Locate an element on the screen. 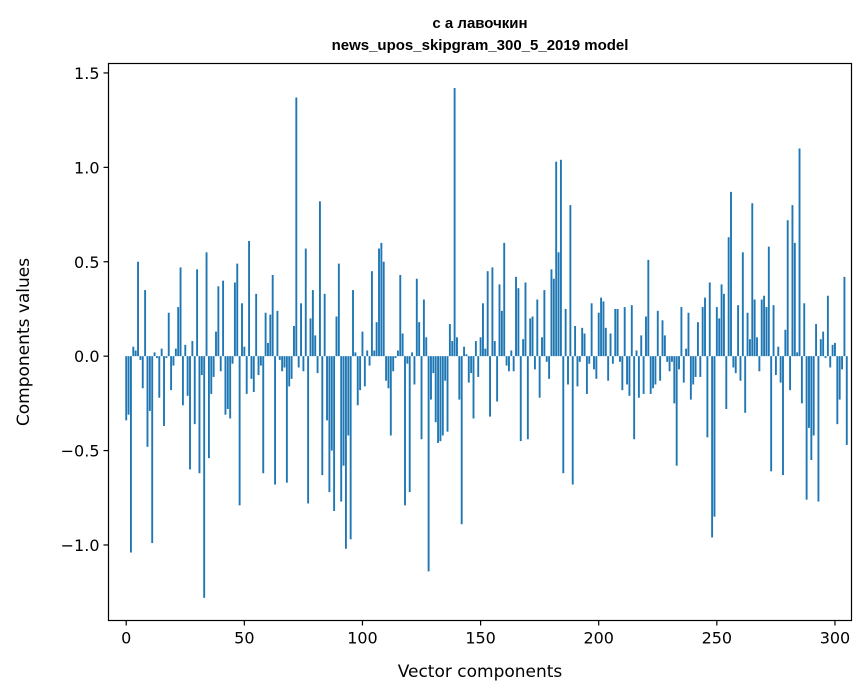 Image resolution: width=867 pixels, height=696 pixels. x-tick-label: 300 is located at coordinates (835, 638).